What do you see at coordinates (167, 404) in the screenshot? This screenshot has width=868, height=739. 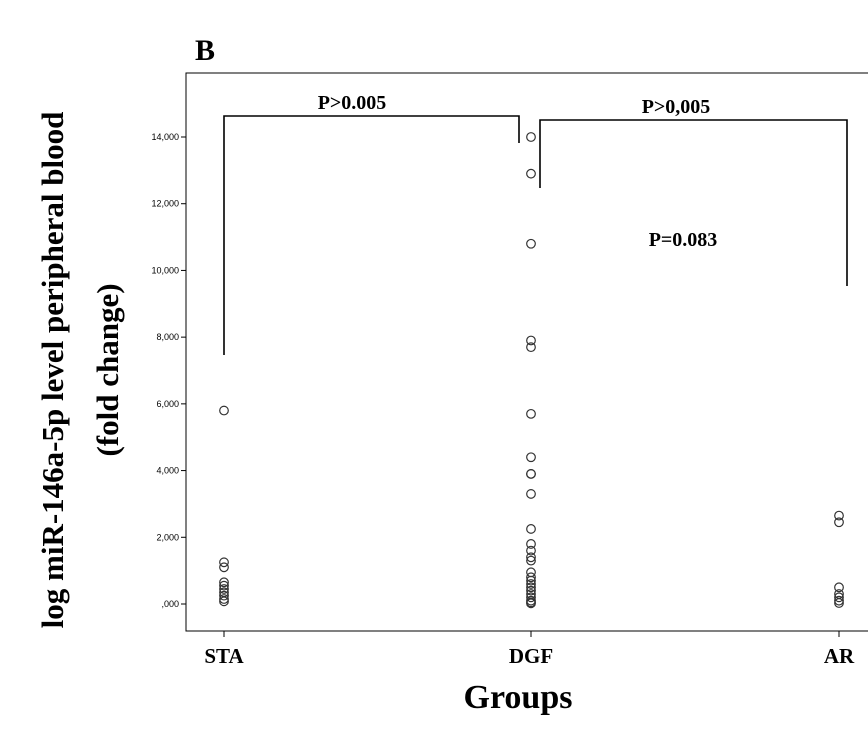 I see `y-tick-label: 6,000` at bounding box center [167, 404].